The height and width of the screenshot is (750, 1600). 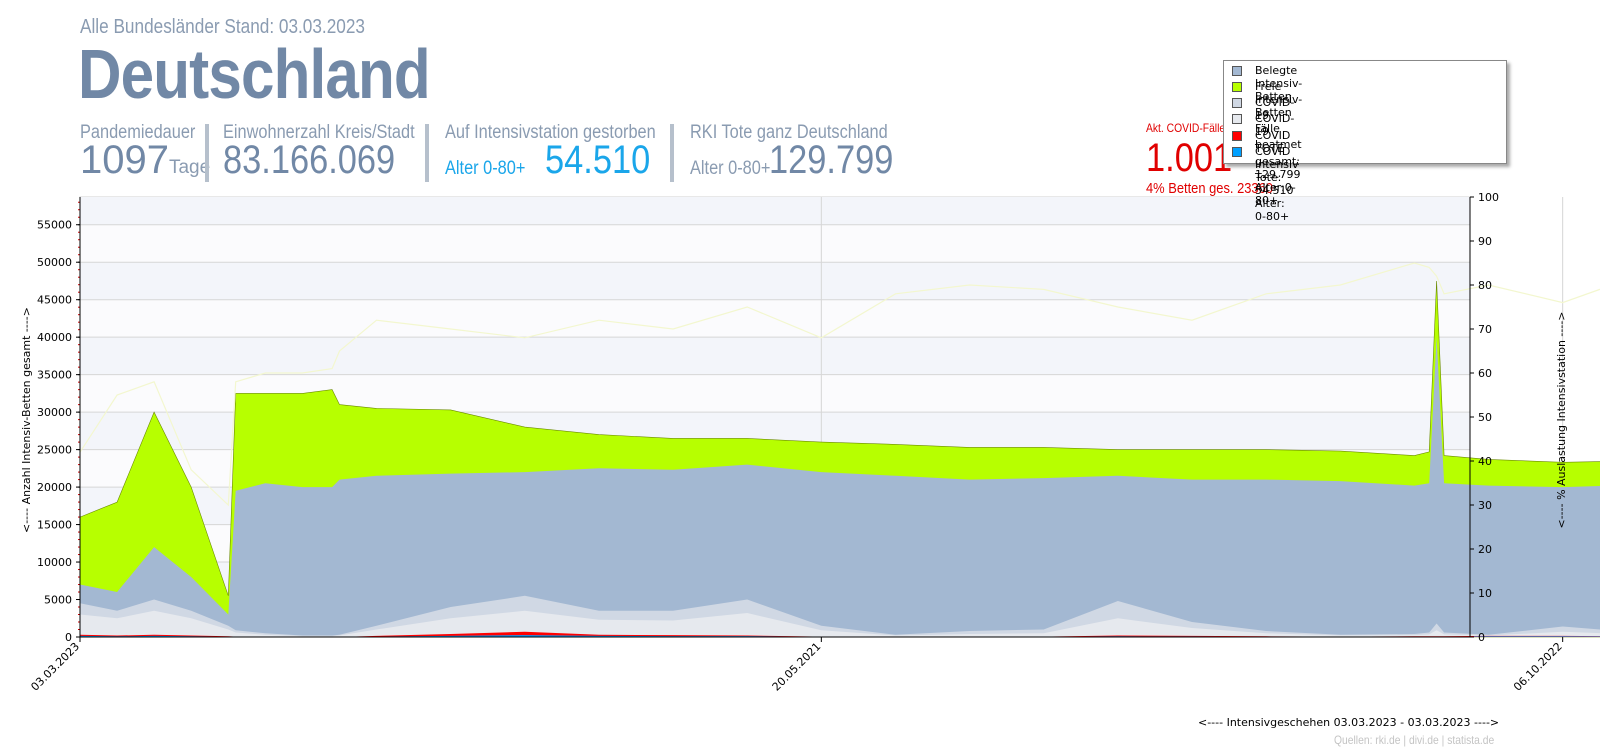 What do you see at coordinates (68, 637) in the screenshot?
I see `y-tick-label-left: 0` at bounding box center [68, 637].